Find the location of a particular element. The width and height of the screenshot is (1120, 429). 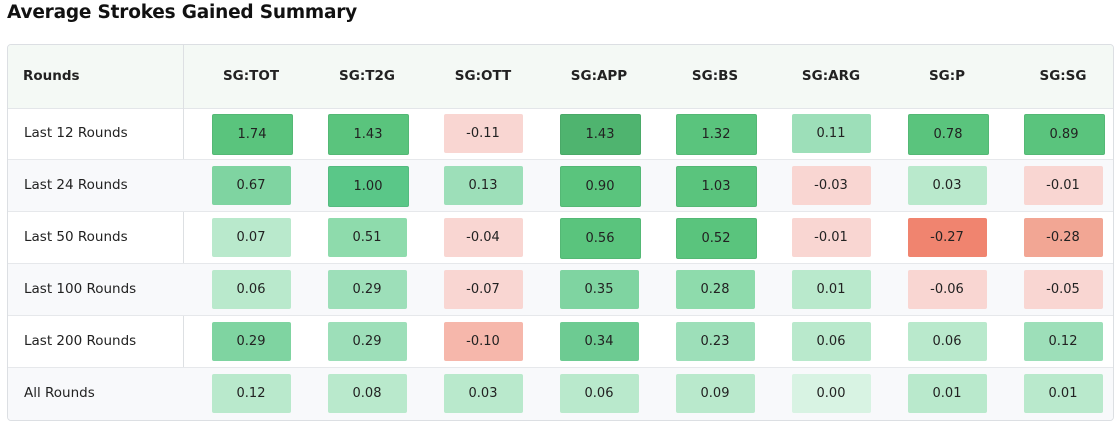

column-header-sg-bs: SG:BS is located at coordinates (715, 76).